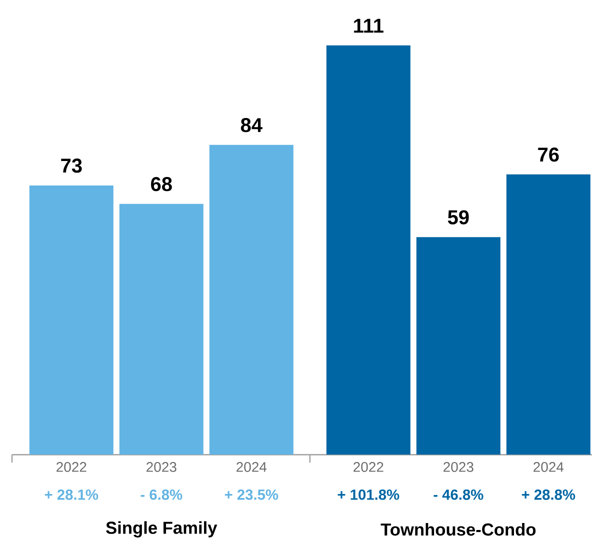 This screenshot has width=592, height=543. What do you see at coordinates (548, 155) in the screenshot?
I see `data-label: 76` at bounding box center [548, 155].